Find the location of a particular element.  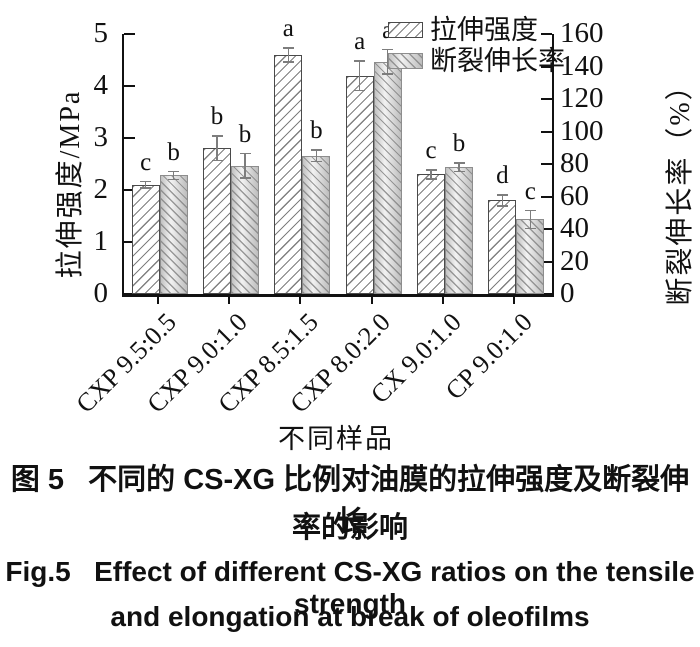

left-axis-tick-label: 3 is located at coordinates (101, 137).